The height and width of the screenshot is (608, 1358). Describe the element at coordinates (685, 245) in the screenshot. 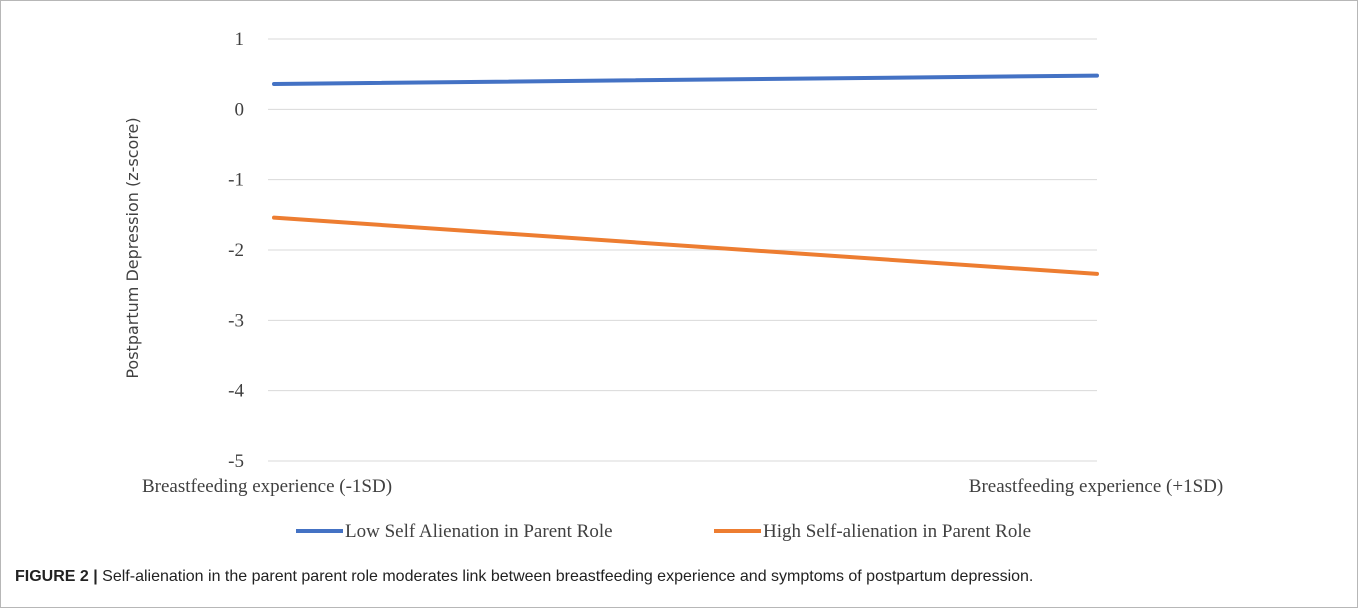

I see `series-line-high-self-alienation` at that location.